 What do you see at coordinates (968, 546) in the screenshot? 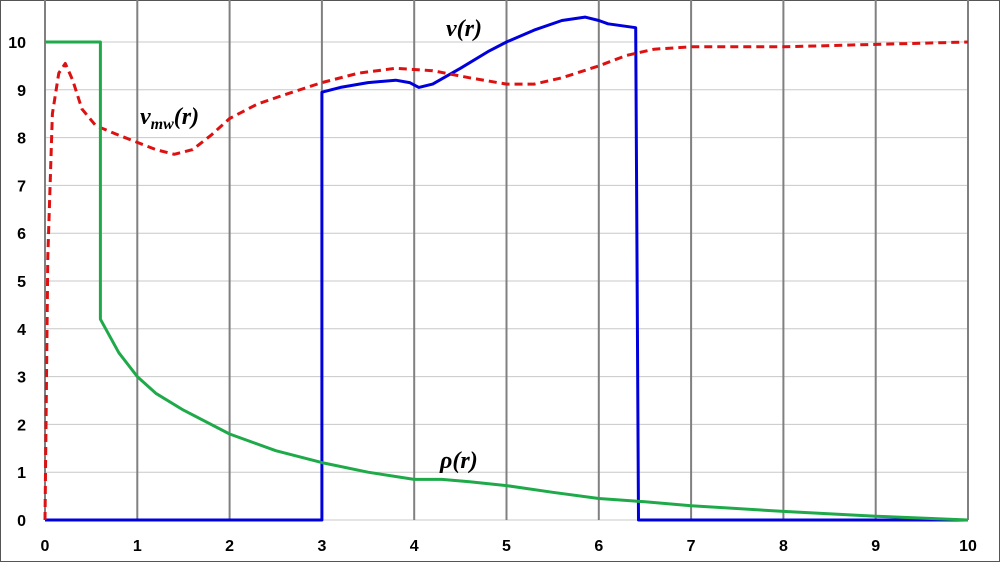
I see `x-tick-label: 10` at bounding box center [968, 546].